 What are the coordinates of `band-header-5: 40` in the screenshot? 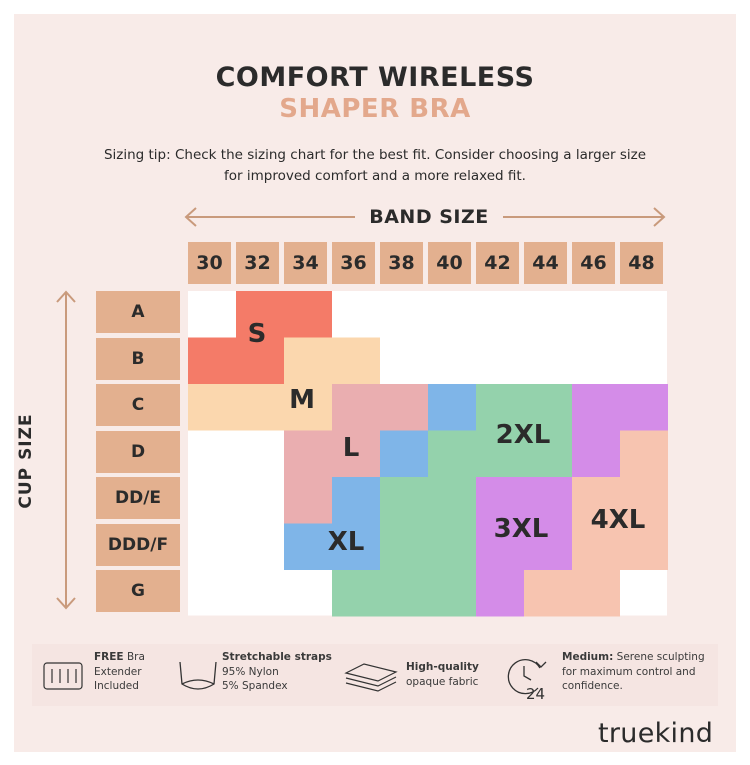 It's located at (449, 263).